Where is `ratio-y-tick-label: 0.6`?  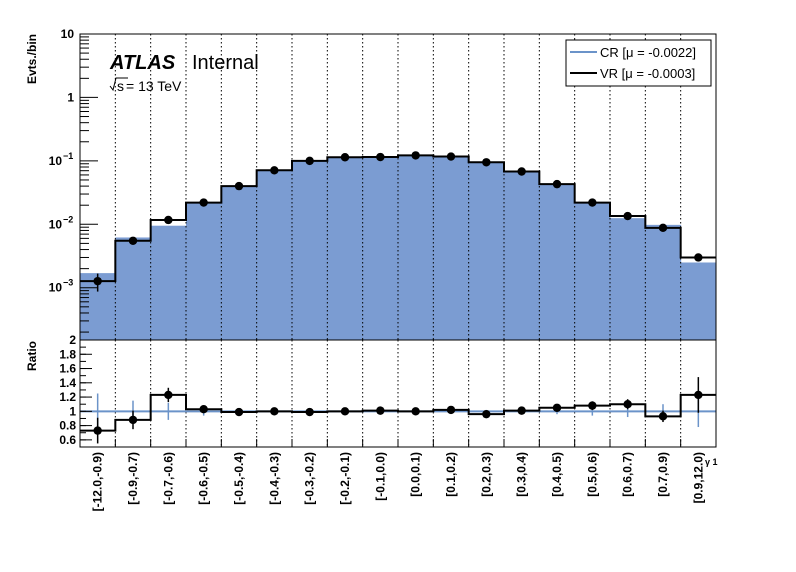
ratio-y-tick-label: 0.6 is located at coordinates (67, 440).